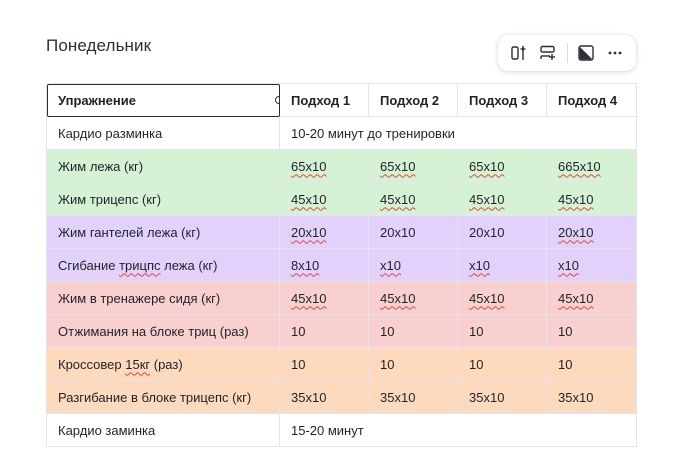  What do you see at coordinates (166, 364) in the screenshot?
I see `exercise-text: (раз)` at bounding box center [166, 364].